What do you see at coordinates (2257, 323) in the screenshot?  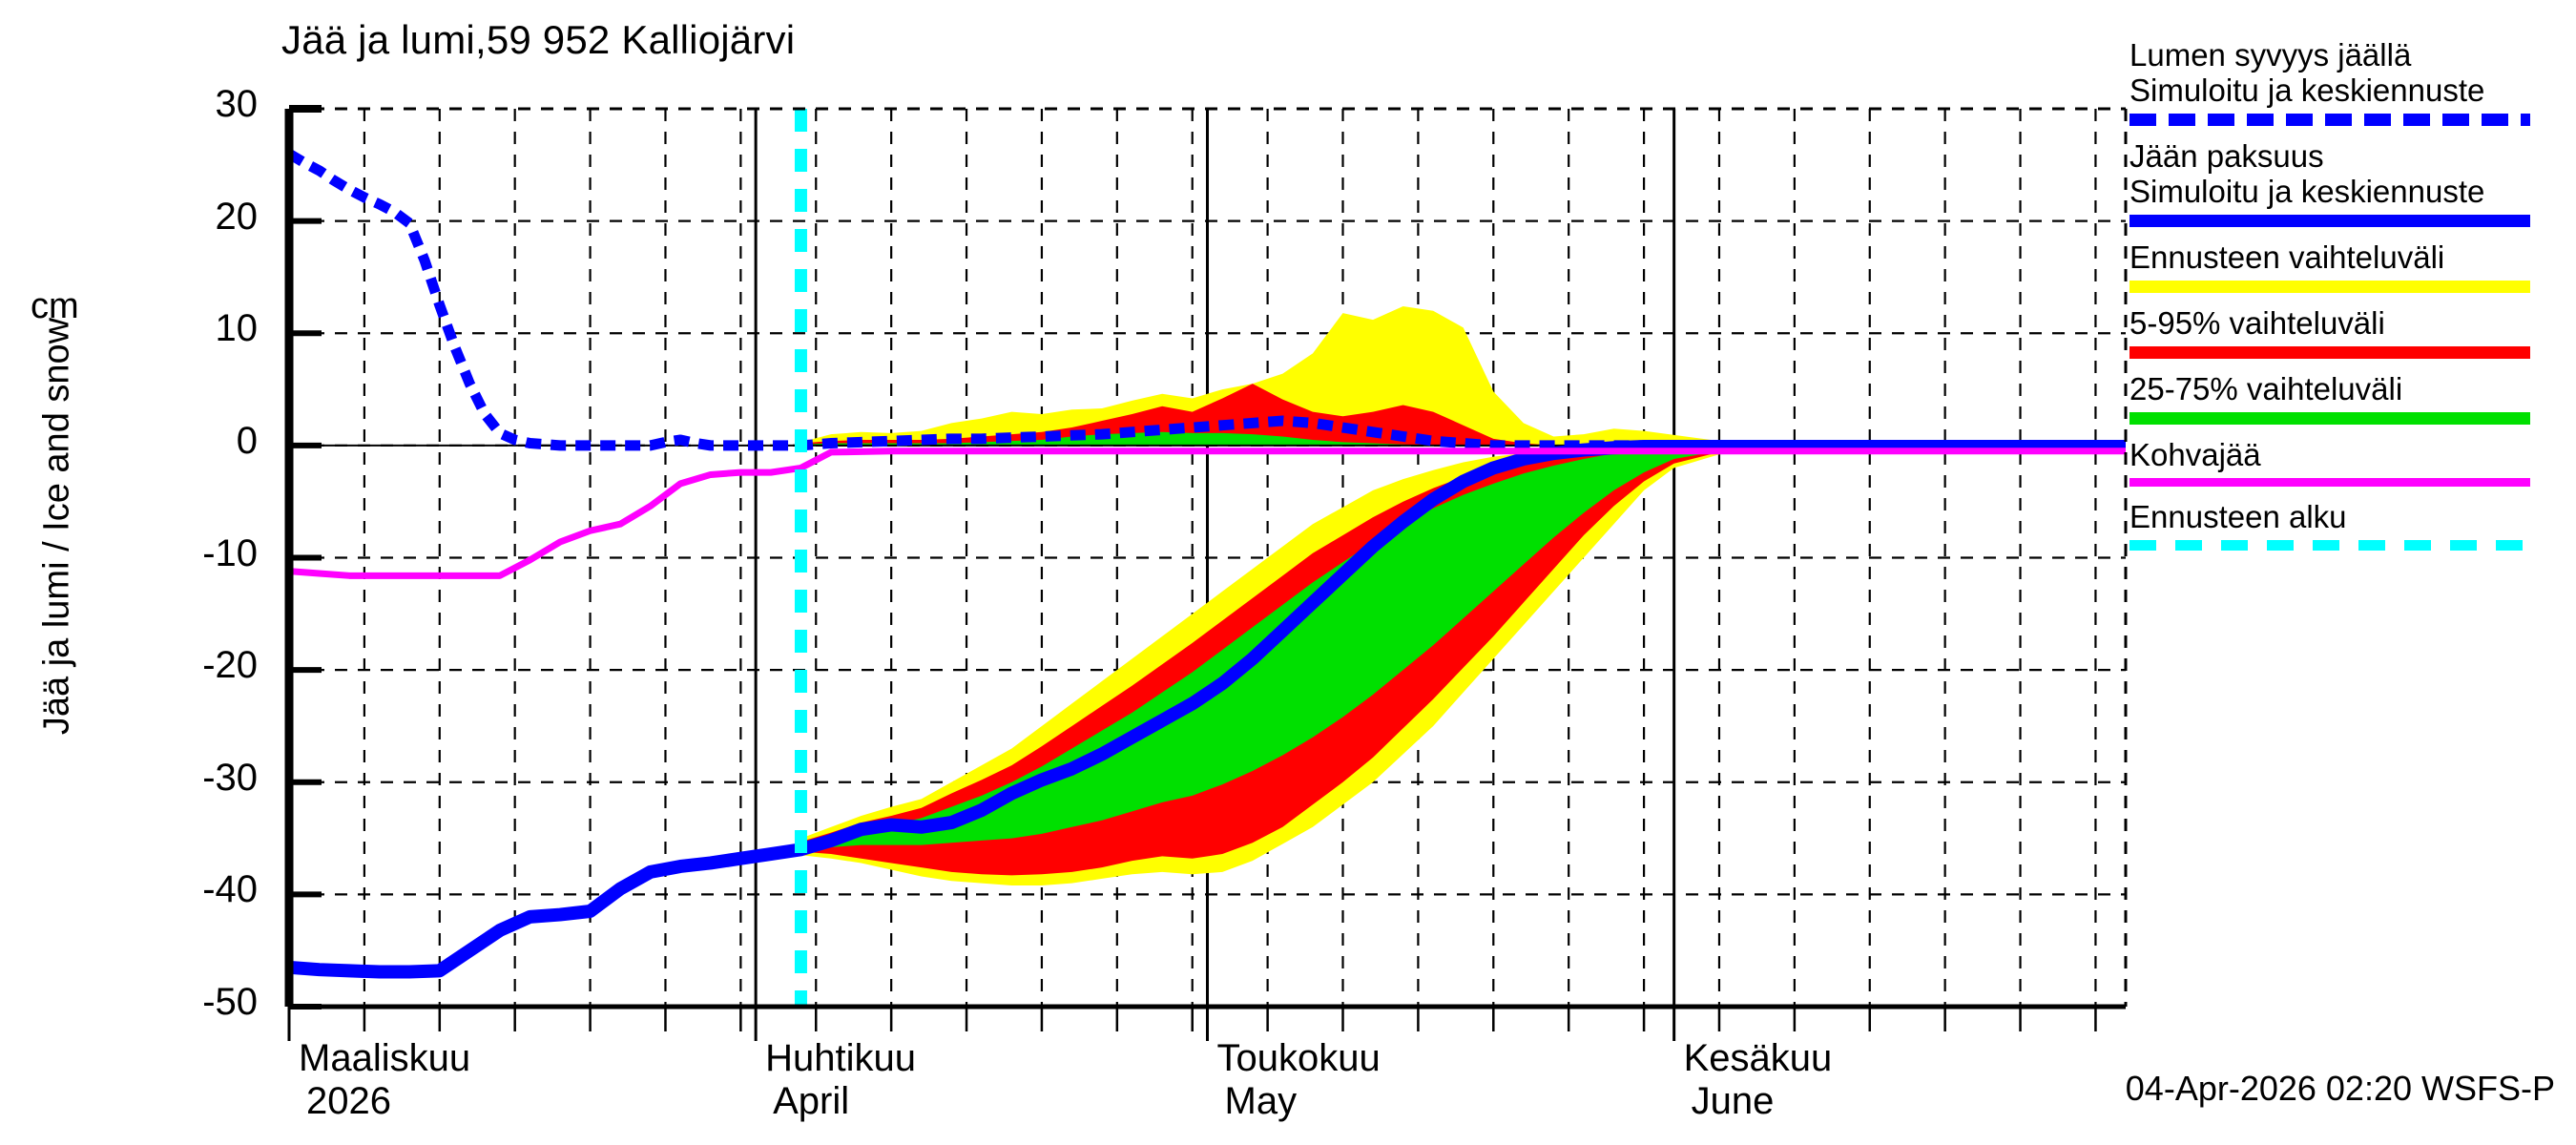 I see `legend-label-line1: 5-95% vaihteluväli` at bounding box center [2257, 323].